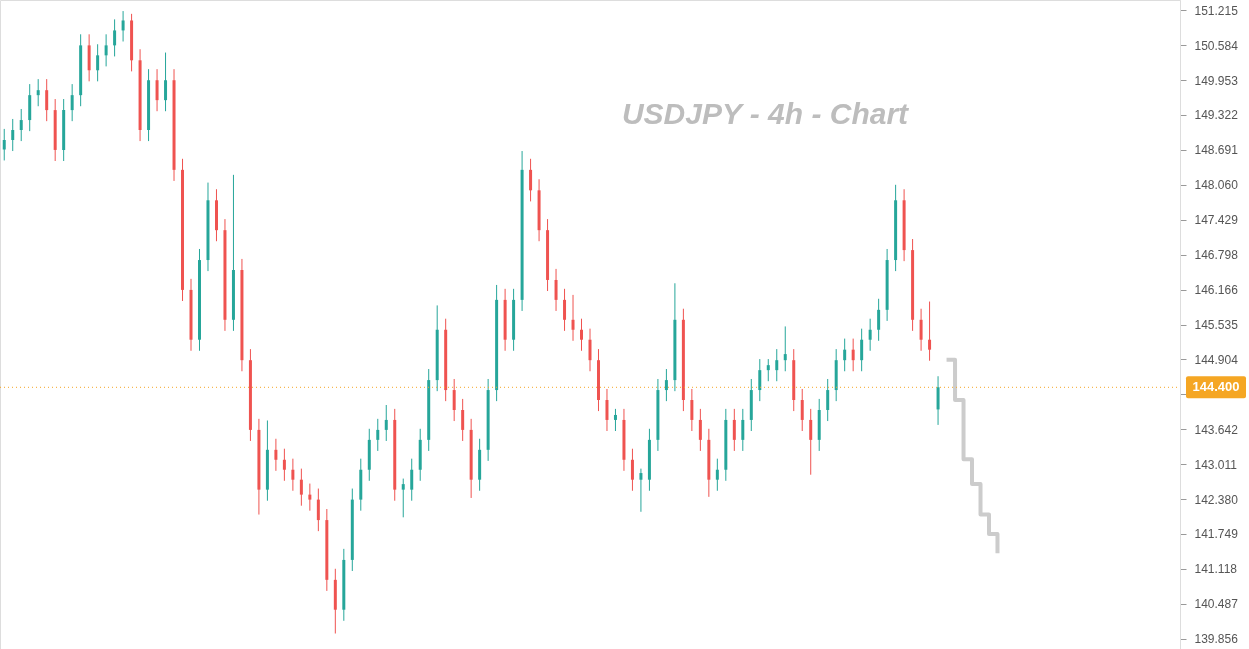 The image size is (1249, 649). Describe the element at coordinates (1216, 359) in the screenshot. I see `y-tick-label: 144.904` at that location.